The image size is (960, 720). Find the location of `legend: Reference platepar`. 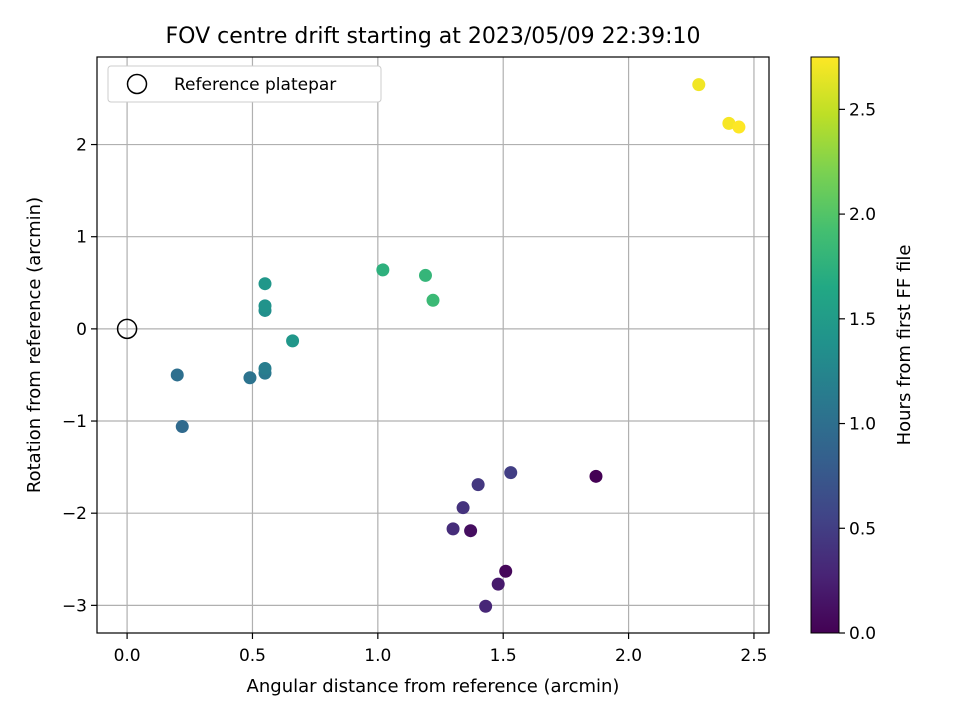

legend: Reference platepar is located at coordinates (244, 84).